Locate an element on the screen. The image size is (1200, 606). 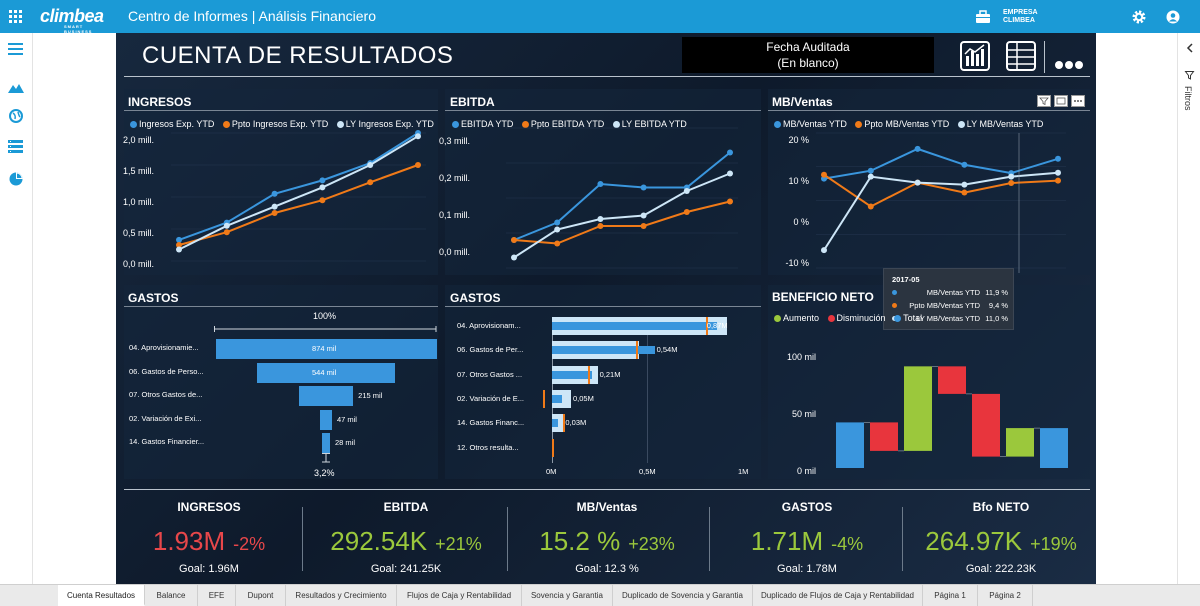
chevron-left-icon is located at coordinates (1190, 48).